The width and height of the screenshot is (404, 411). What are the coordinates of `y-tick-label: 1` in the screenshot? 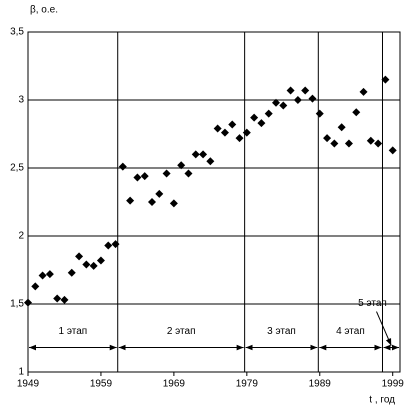 It's located at (21, 372).